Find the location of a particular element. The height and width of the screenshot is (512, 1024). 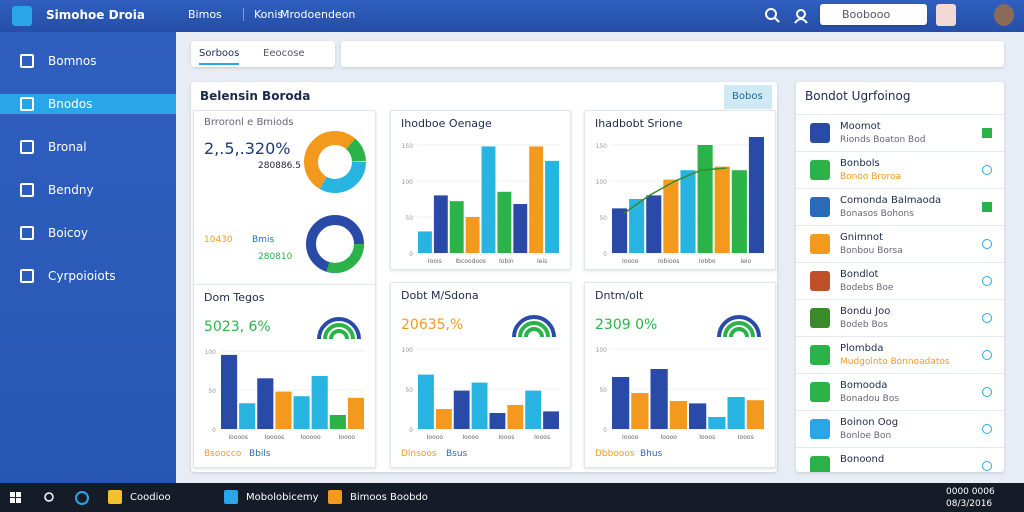

filter-dropdown: Eeocose is located at coordinates (284, 53).